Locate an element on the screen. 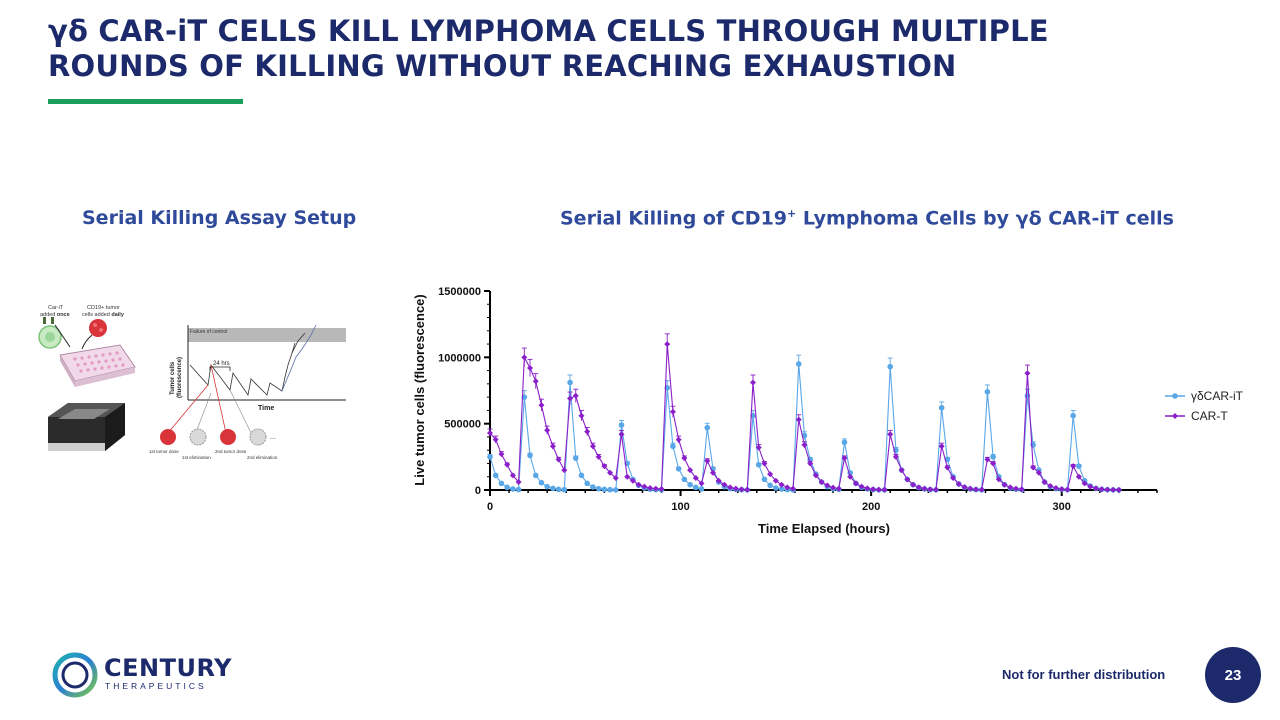 This screenshot has height=720, width=1280. car-it-label: Car-iT is located at coordinates (56, 308).